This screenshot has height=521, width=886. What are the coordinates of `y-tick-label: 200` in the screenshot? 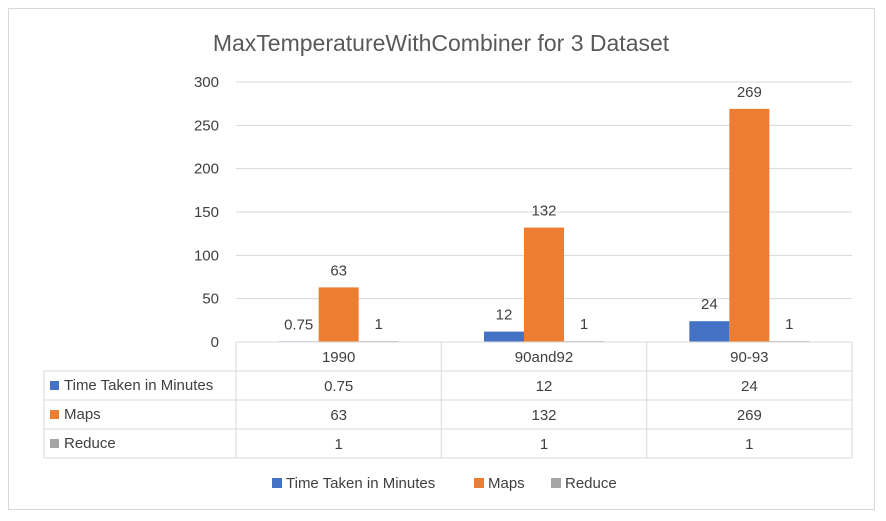 It's located at (206, 169).